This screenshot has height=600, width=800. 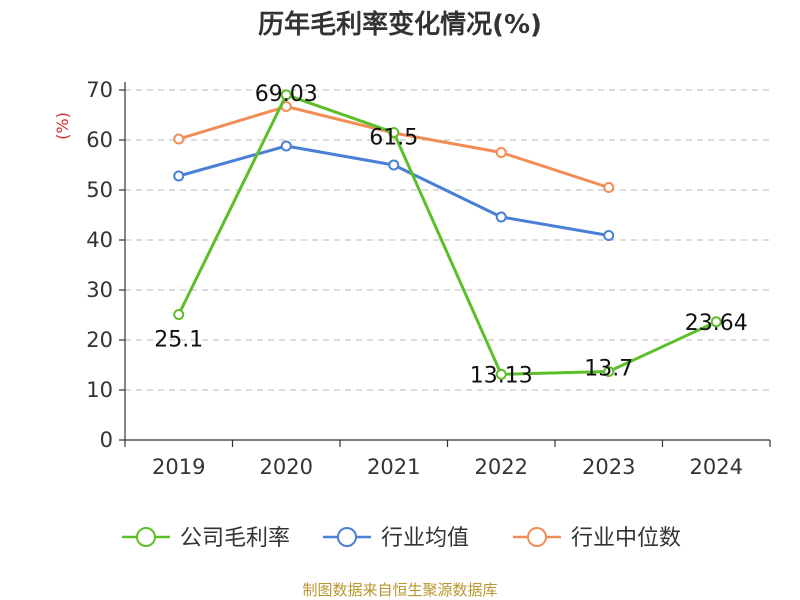 I want to click on y-axis-label: (%), so click(x=62, y=126).